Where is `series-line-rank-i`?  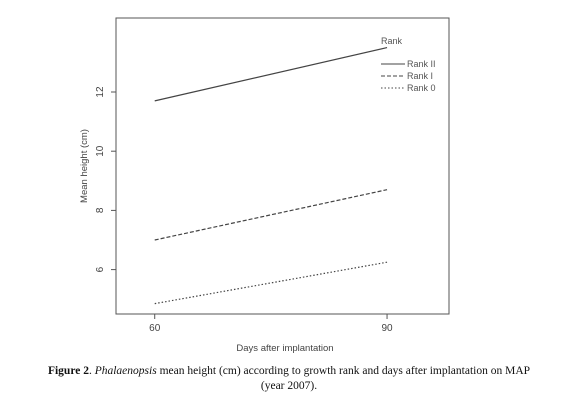
series-line-rank-i is located at coordinates (271, 215).